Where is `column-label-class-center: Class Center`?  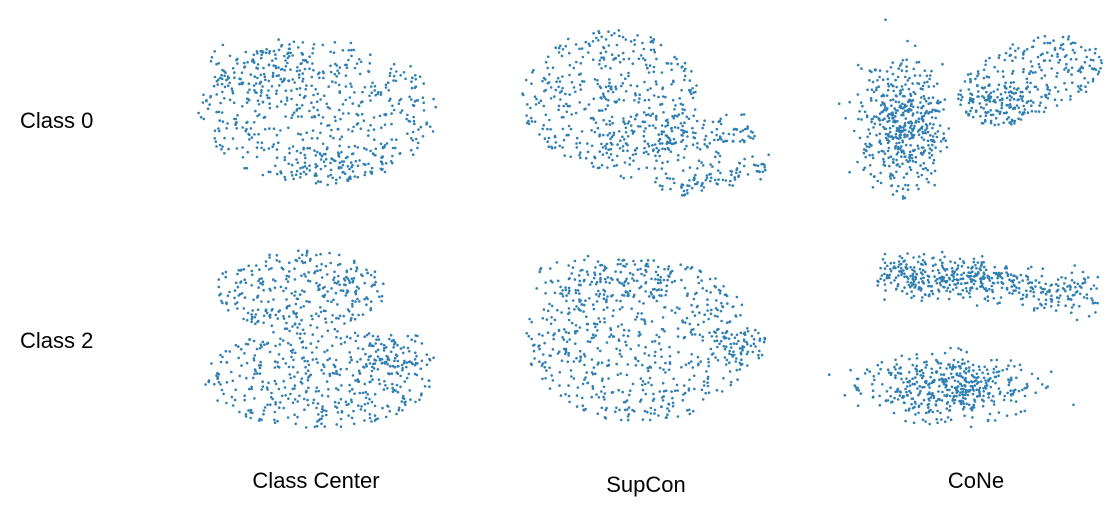 column-label-class-center: Class Center is located at coordinates (316, 480).